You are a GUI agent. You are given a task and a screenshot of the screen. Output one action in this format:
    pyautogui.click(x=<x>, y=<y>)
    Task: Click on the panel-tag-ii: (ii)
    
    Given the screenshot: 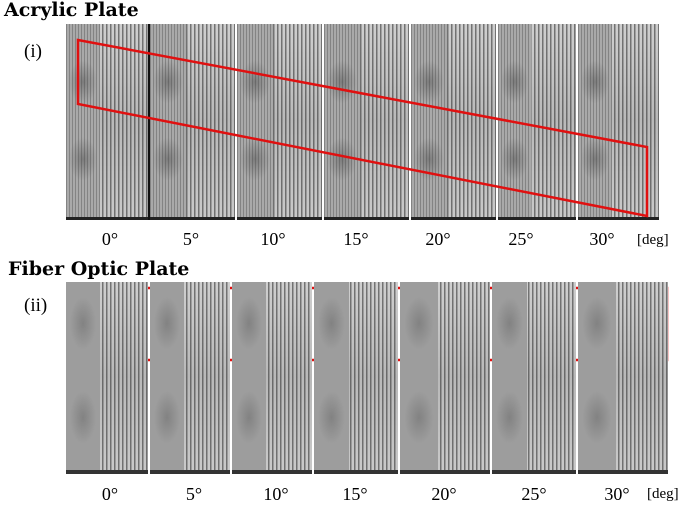 What is the action you would take?
    pyautogui.click(x=36, y=305)
    